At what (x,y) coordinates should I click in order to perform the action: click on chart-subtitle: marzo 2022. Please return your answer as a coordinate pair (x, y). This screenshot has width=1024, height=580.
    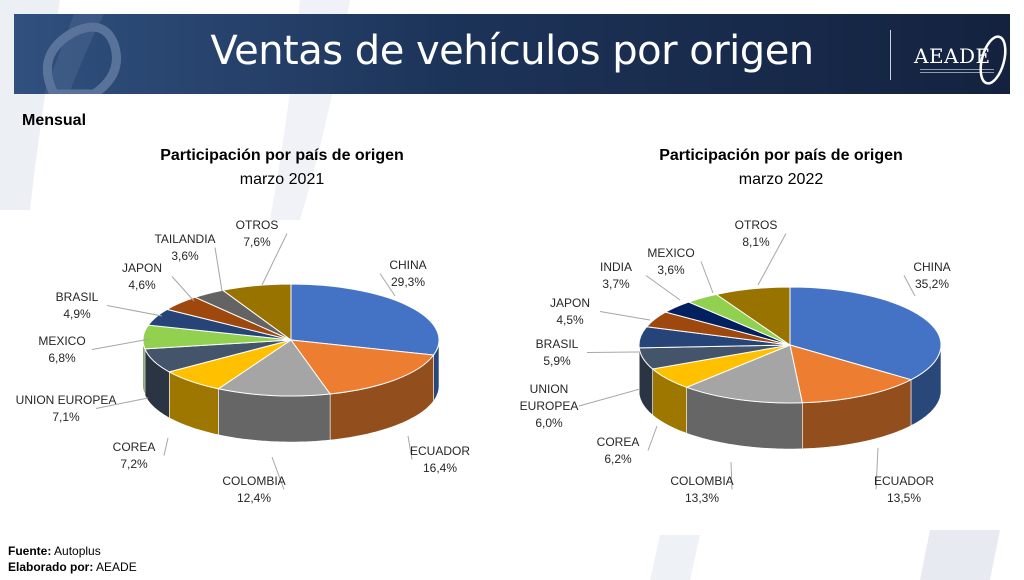
    Looking at the image, I should click on (781, 179).